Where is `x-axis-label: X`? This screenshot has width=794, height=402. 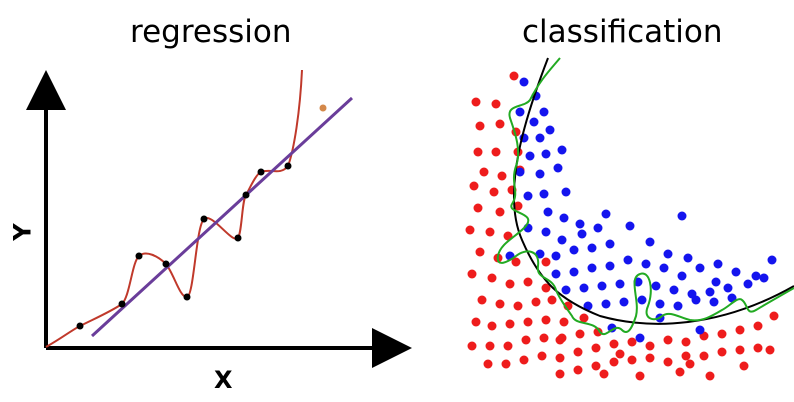
x-axis-label: X is located at coordinates (223, 380).